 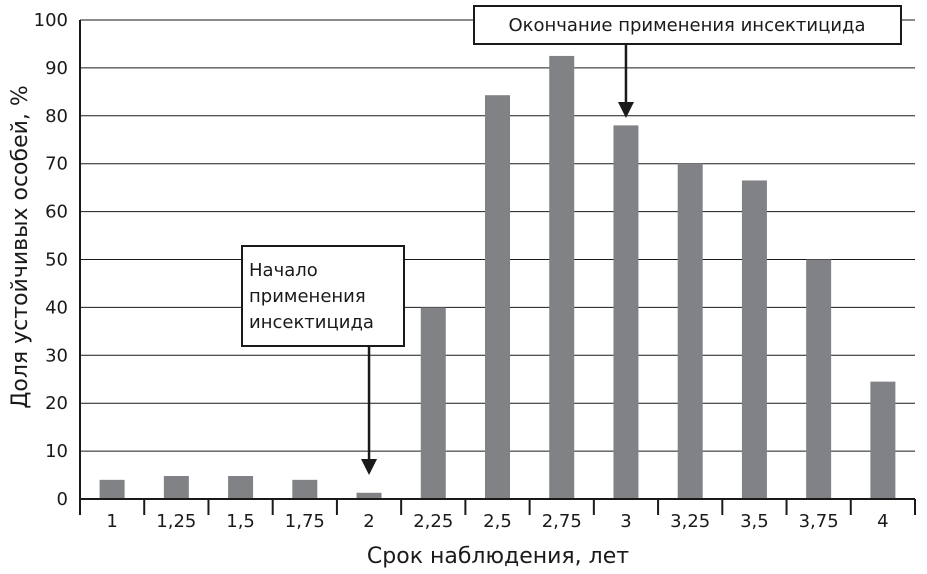 What do you see at coordinates (20, 247) in the screenshot?
I see `y-axis-title: Доля устойчивых особей, %` at bounding box center [20, 247].